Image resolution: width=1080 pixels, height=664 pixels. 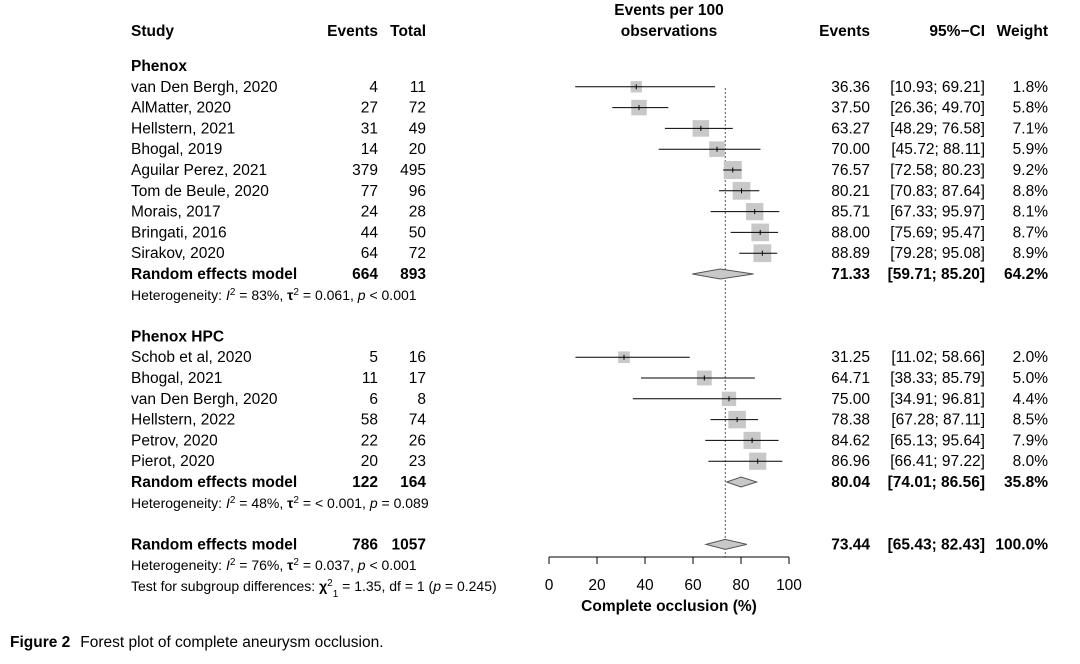 What do you see at coordinates (191, 357) in the screenshot?
I see `study-name: Schob et al, 2020` at bounding box center [191, 357].